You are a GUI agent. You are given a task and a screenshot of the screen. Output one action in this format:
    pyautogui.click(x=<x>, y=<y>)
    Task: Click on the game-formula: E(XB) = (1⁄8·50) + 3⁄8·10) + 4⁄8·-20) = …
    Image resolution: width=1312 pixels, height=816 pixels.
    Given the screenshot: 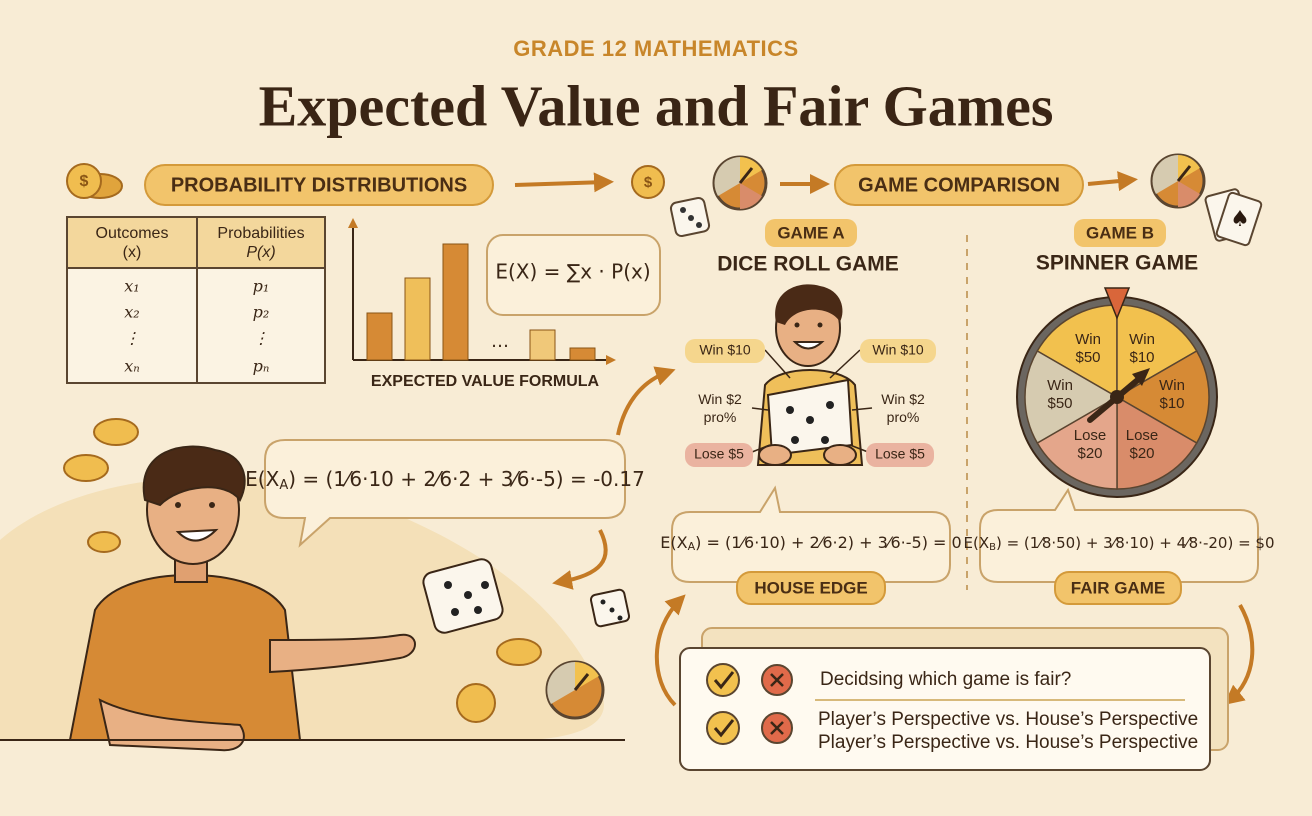 What is the action you would take?
    pyautogui.click(x=1118, y=544)
    